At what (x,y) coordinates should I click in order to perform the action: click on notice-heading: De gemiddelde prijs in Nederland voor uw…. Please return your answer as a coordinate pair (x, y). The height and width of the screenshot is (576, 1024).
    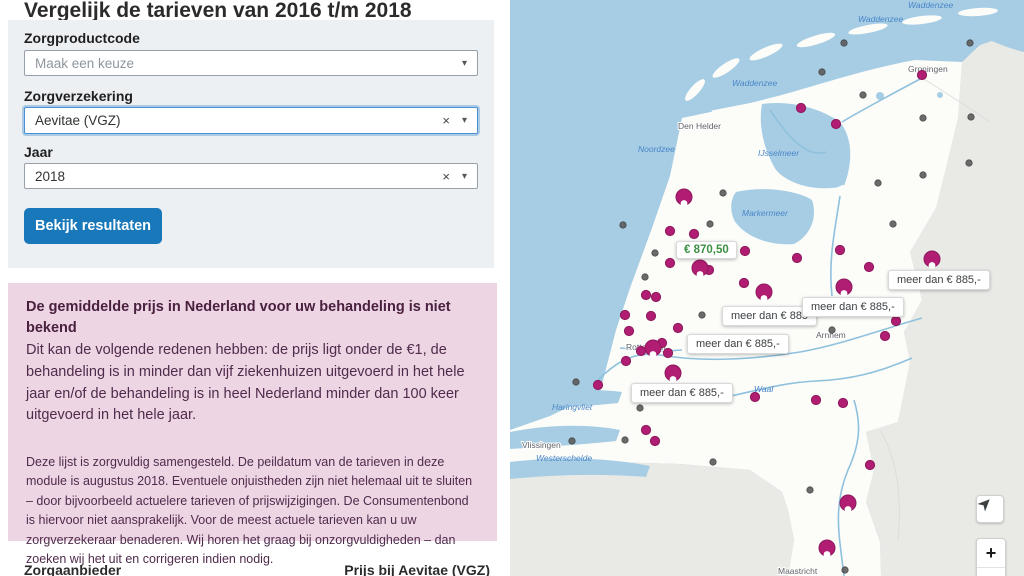
    Looking at the image, I should click on (238, 318).